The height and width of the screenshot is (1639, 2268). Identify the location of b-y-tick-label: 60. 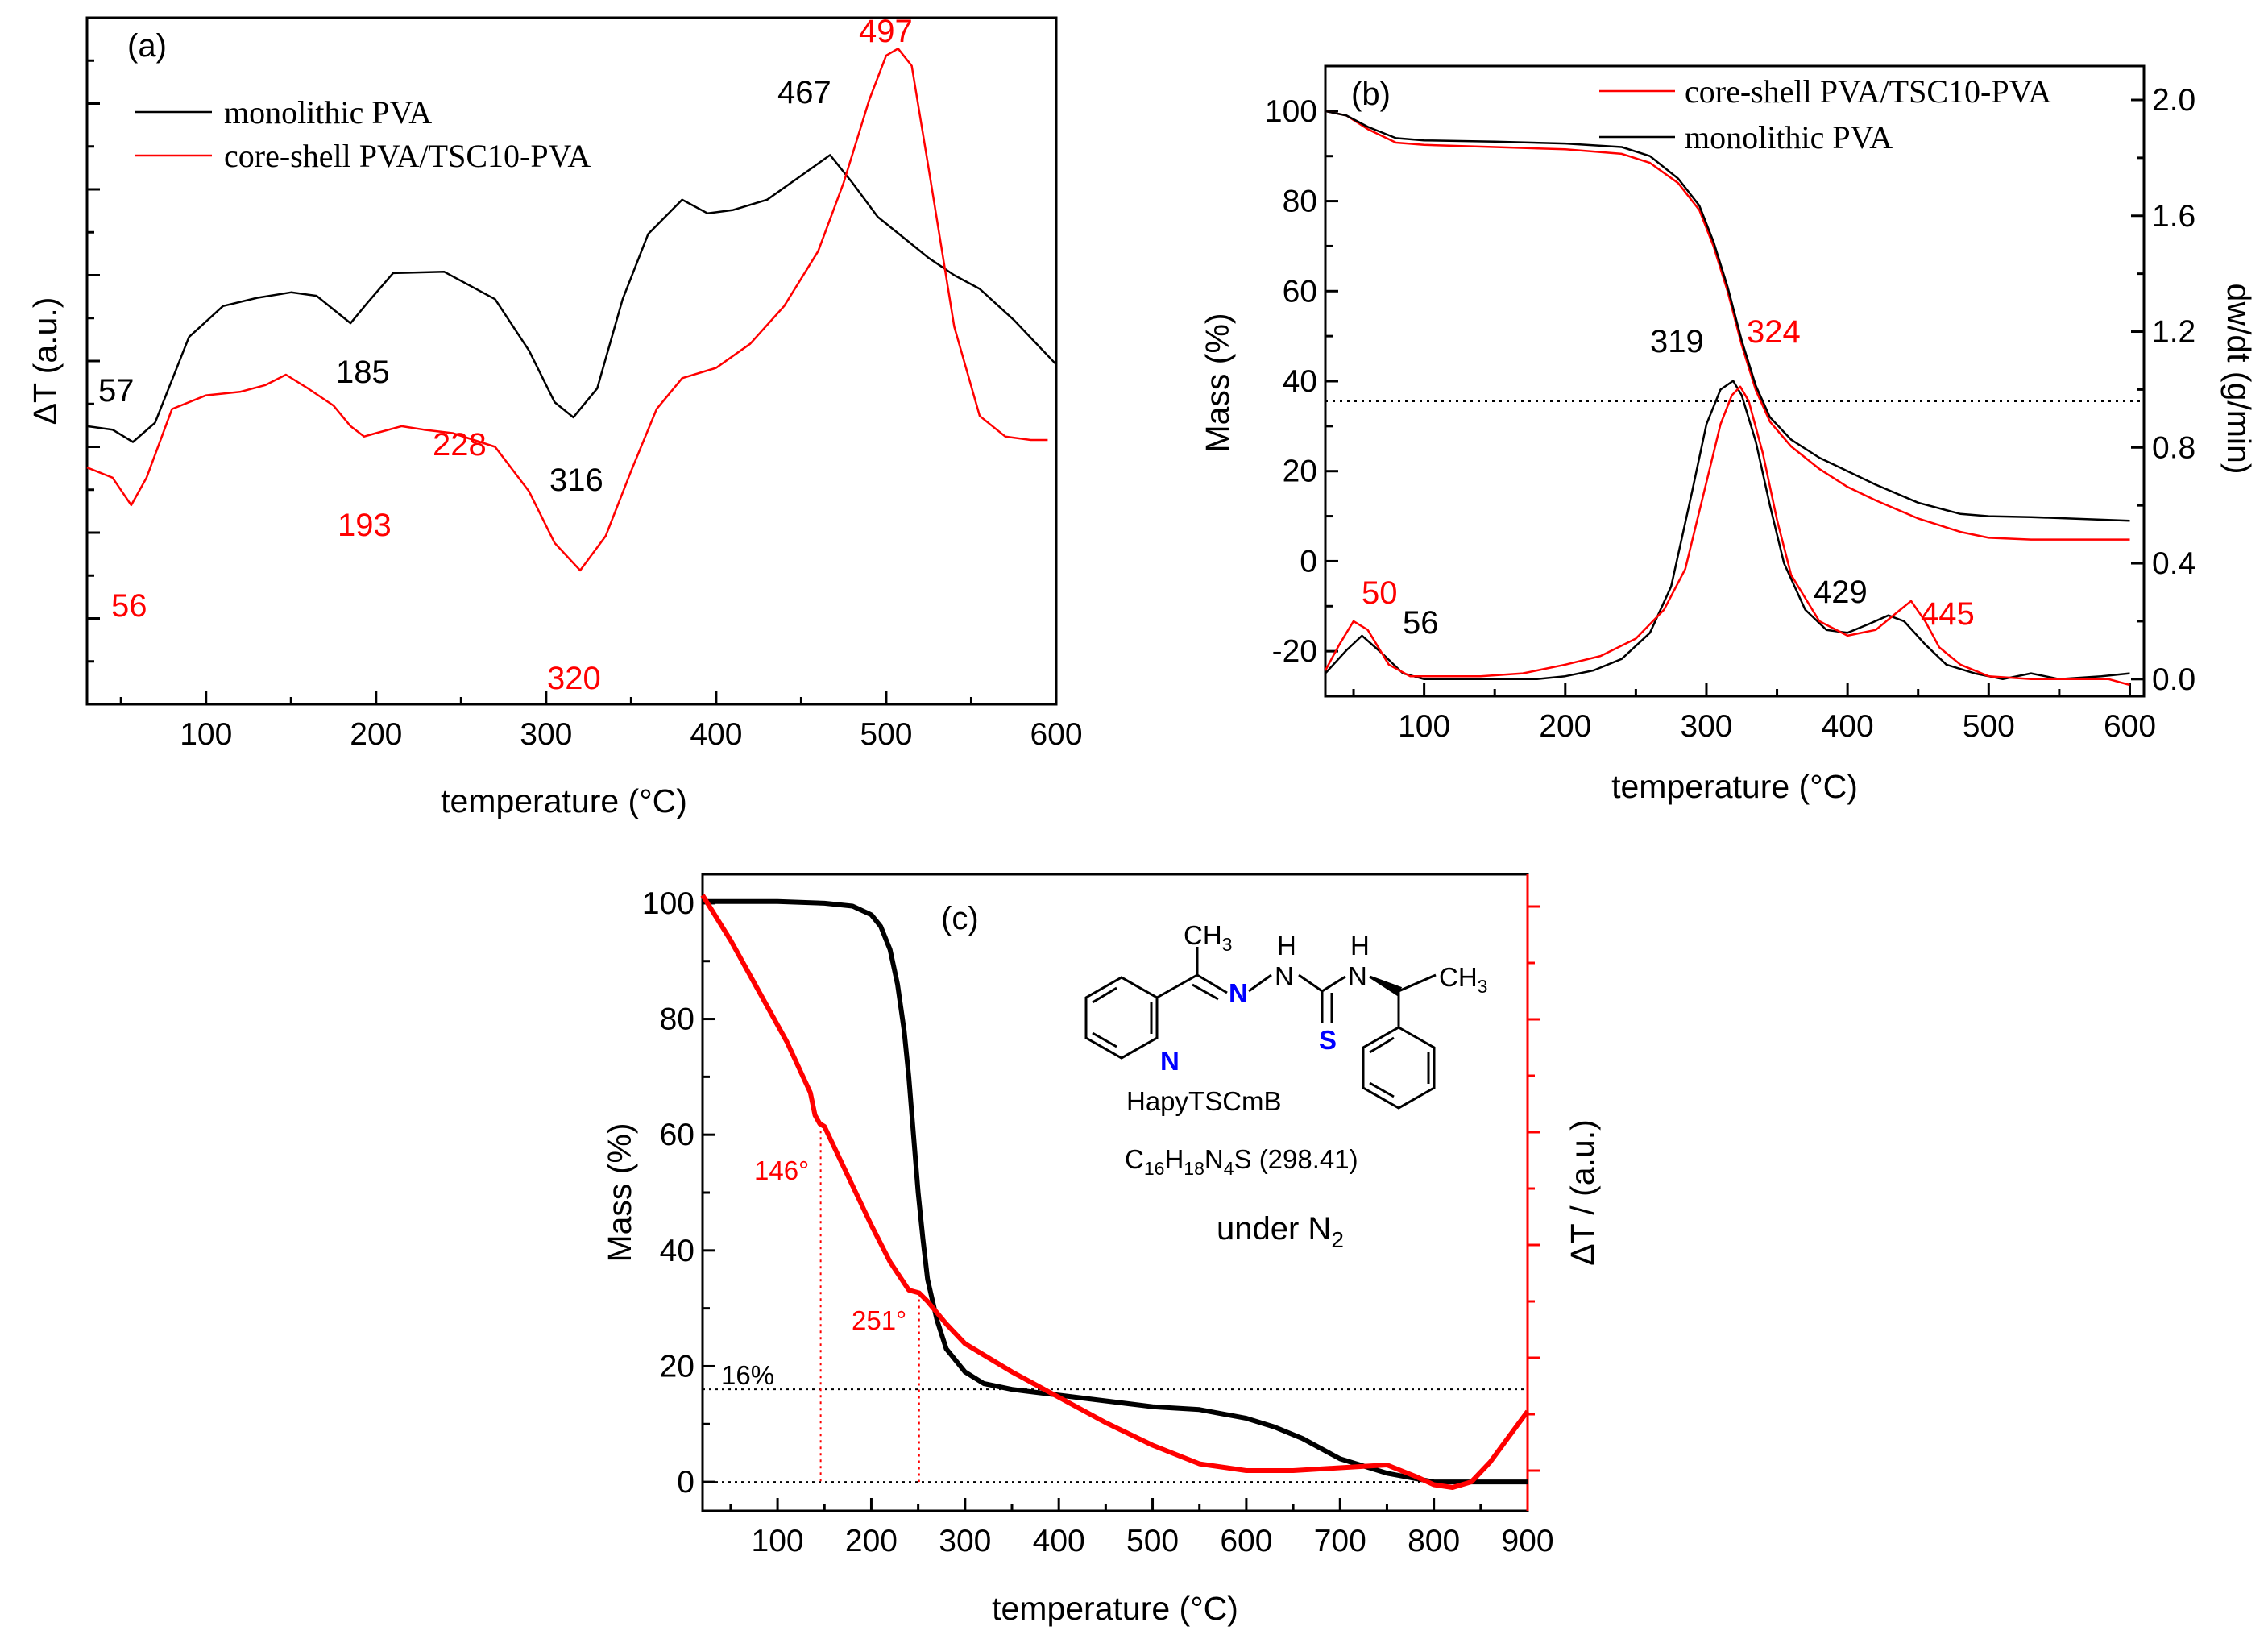
(1300, 291).